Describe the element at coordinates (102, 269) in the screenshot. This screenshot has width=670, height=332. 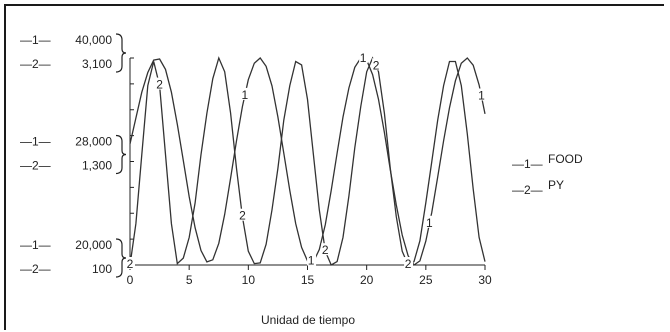
I see `y-tick-label-series-2: 100` at that location.